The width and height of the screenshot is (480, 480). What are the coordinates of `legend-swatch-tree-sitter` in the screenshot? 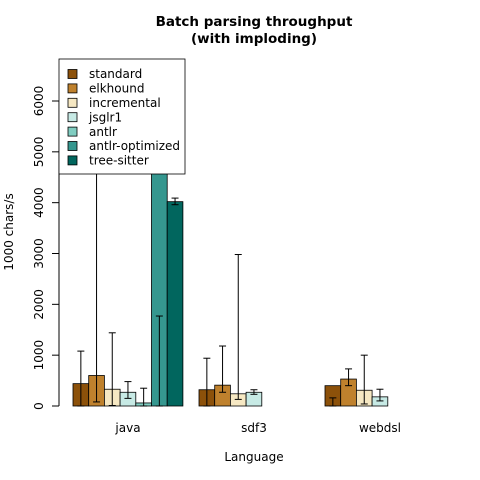 It's located at (72, 160).